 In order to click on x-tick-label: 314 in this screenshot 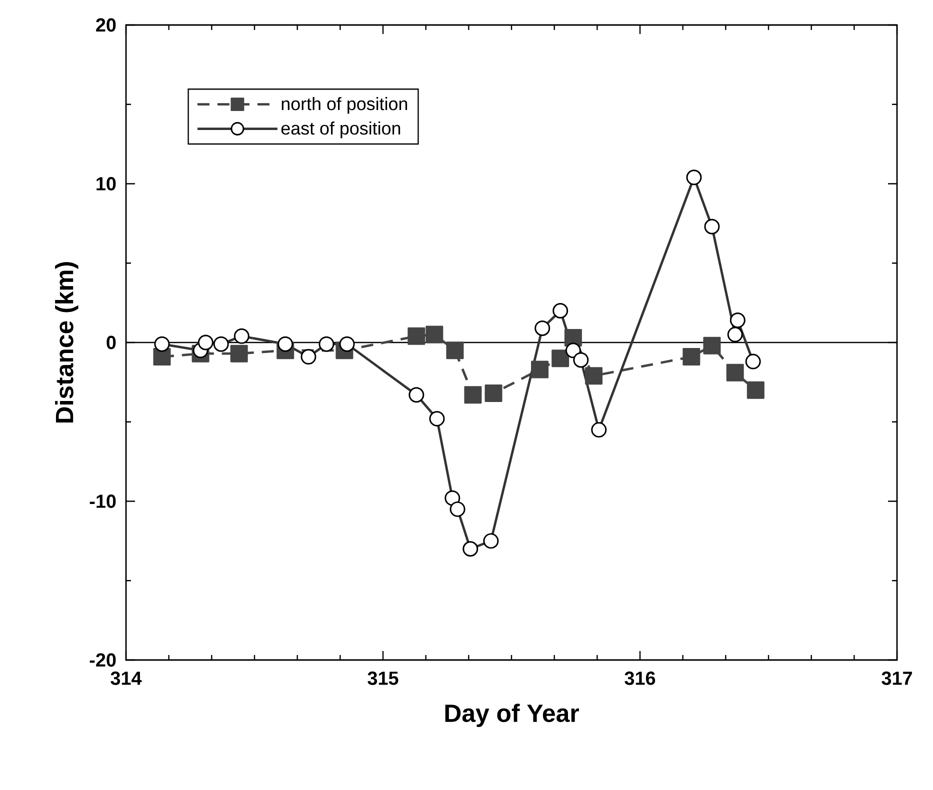, I will do `click(126, 678)`.